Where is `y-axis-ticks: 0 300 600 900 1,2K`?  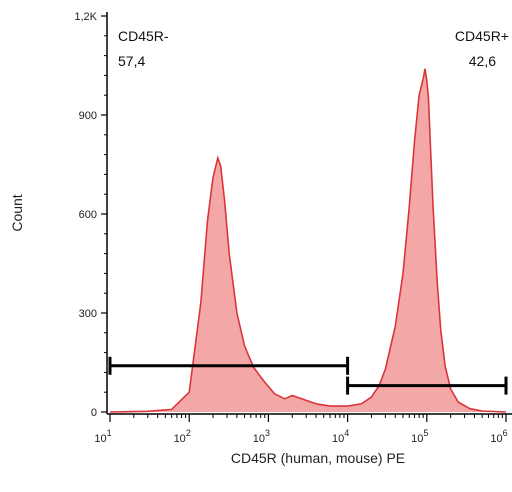 y-axis-ticks: 0 300 600 900 1,2K is located at coordinates (90, 215).